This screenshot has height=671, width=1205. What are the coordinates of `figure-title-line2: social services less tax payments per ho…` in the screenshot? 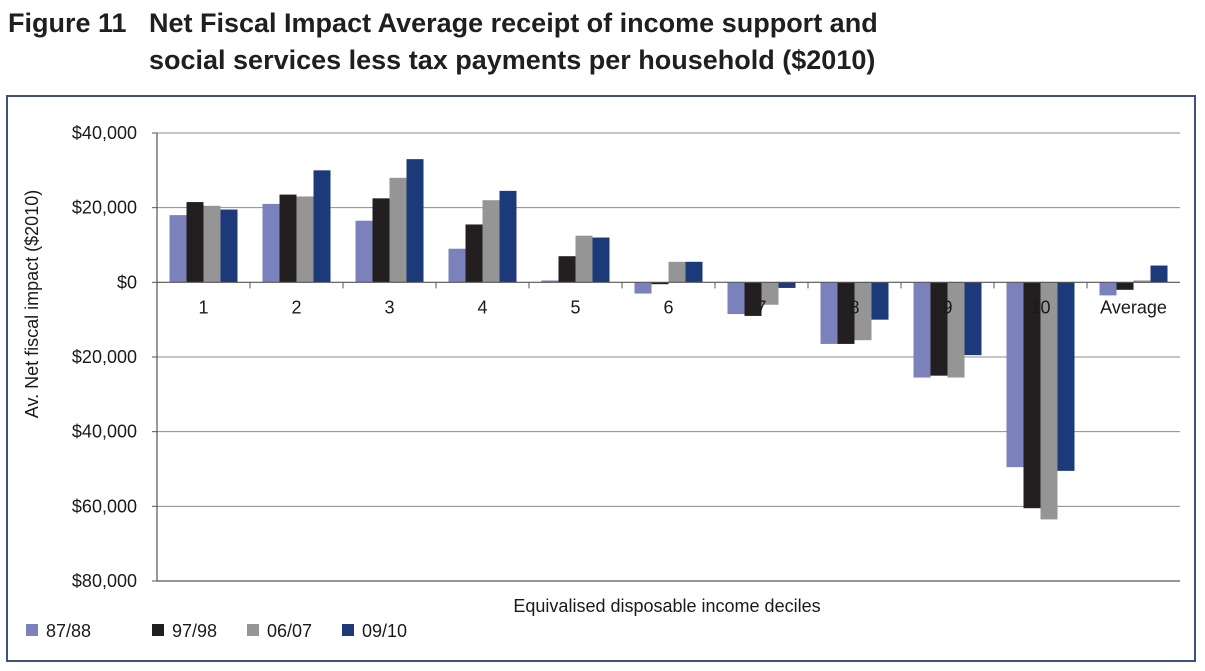 It's located at (512, 60).